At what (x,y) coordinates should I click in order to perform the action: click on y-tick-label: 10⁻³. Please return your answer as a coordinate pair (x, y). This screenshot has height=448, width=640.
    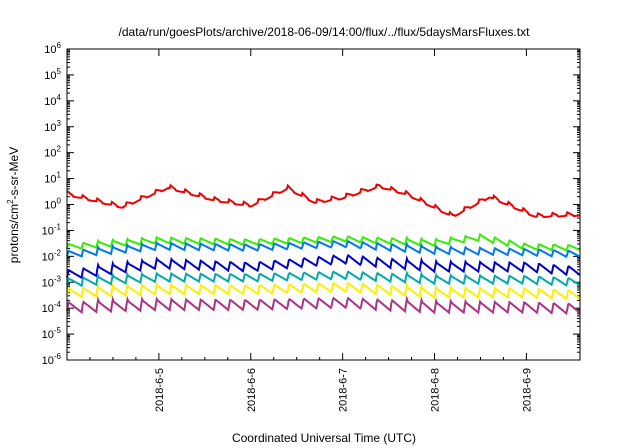
    Looking at the image, I should click on (52, 281).